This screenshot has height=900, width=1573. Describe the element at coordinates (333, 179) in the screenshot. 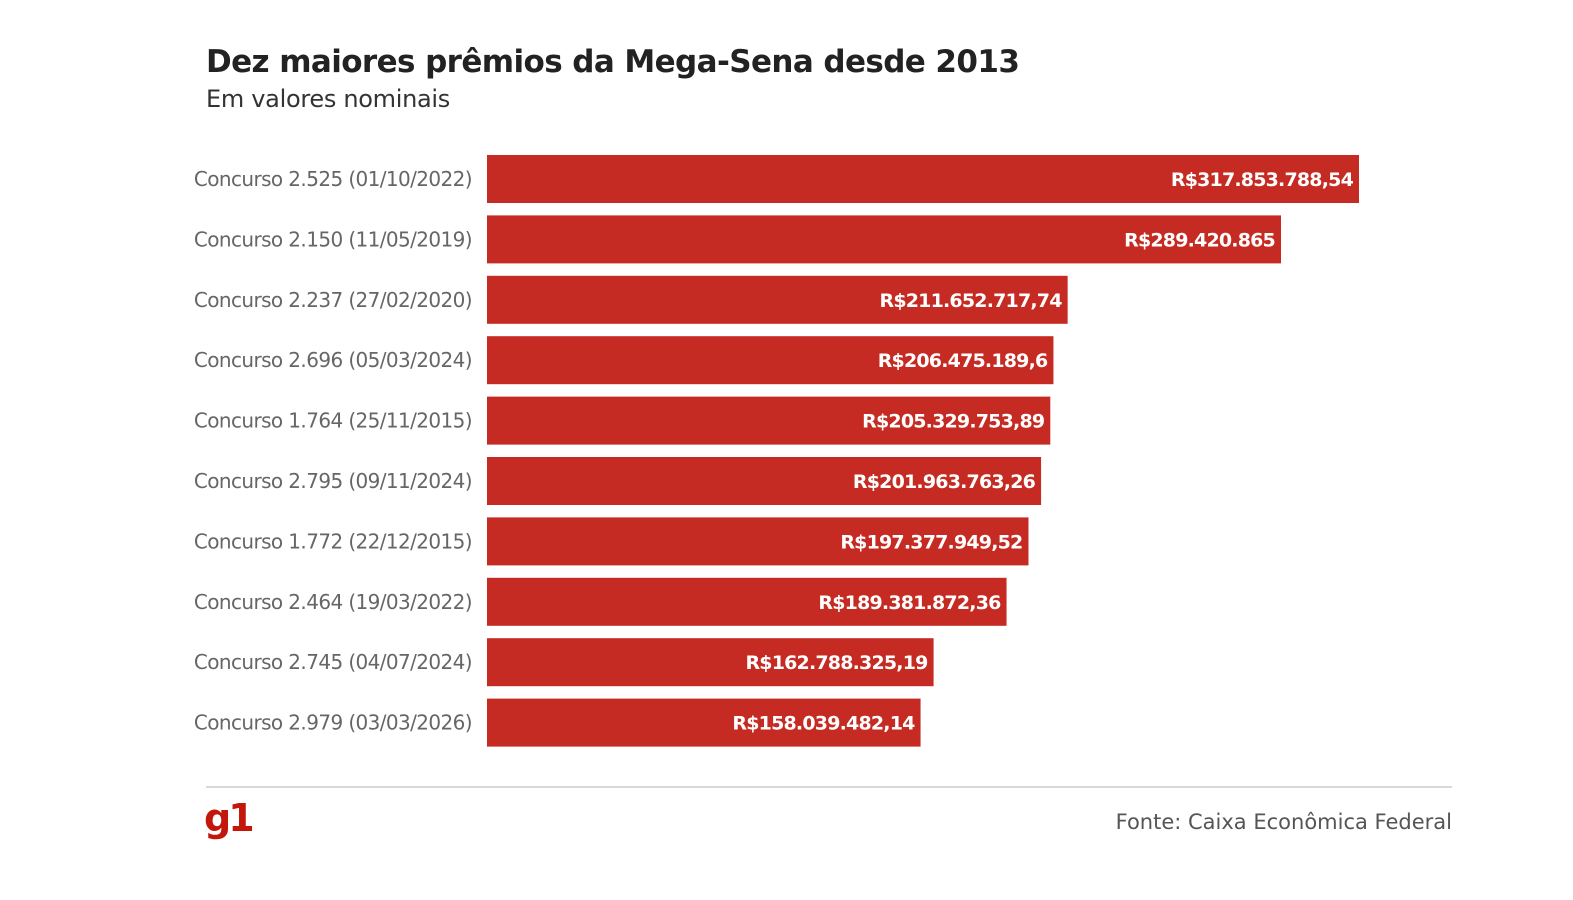

I see `category-label: Concurso 2.525 (01/10/2022)` at that location.